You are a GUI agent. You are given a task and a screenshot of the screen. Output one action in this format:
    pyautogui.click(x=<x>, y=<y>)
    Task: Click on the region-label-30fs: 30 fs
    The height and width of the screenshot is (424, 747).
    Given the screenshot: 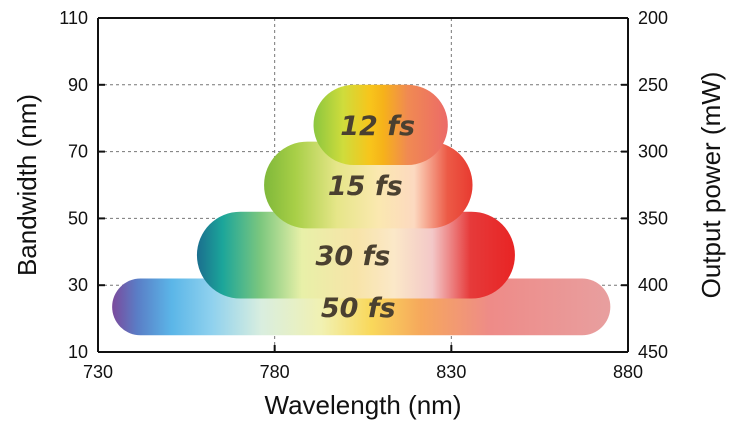 What is the action you would take?
    pyautogui.click(x=353, y=256)
    